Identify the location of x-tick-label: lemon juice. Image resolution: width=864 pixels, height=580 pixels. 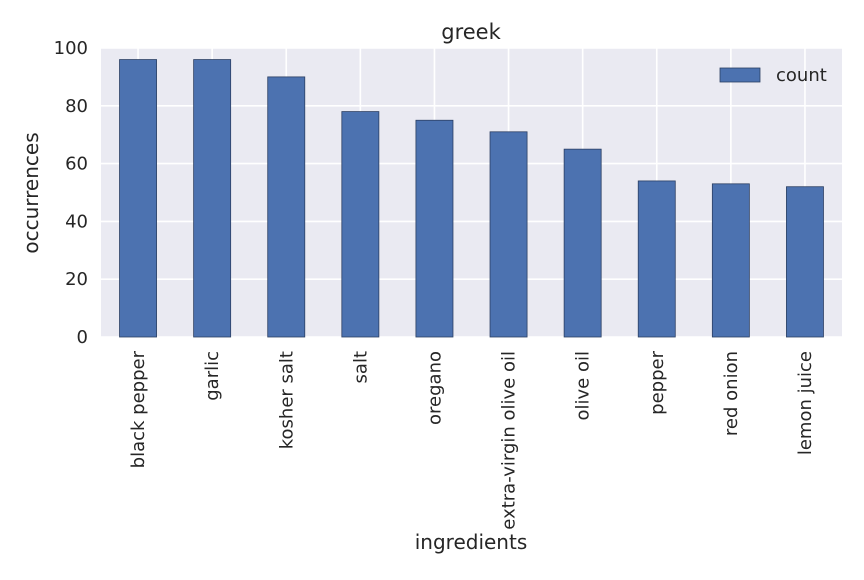
(805, 403).